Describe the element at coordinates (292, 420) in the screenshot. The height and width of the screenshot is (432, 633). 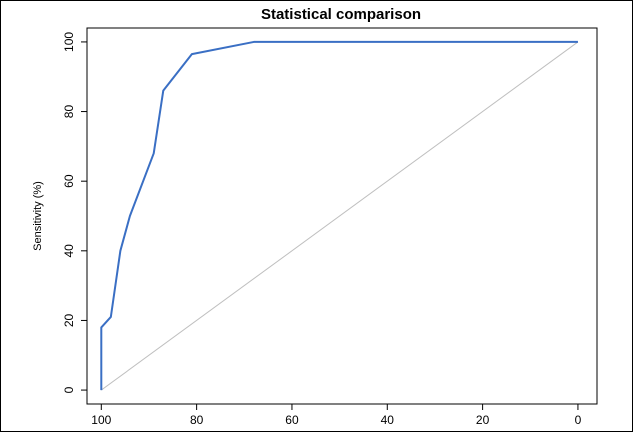
I see `x-tick-label: 60` at that location.